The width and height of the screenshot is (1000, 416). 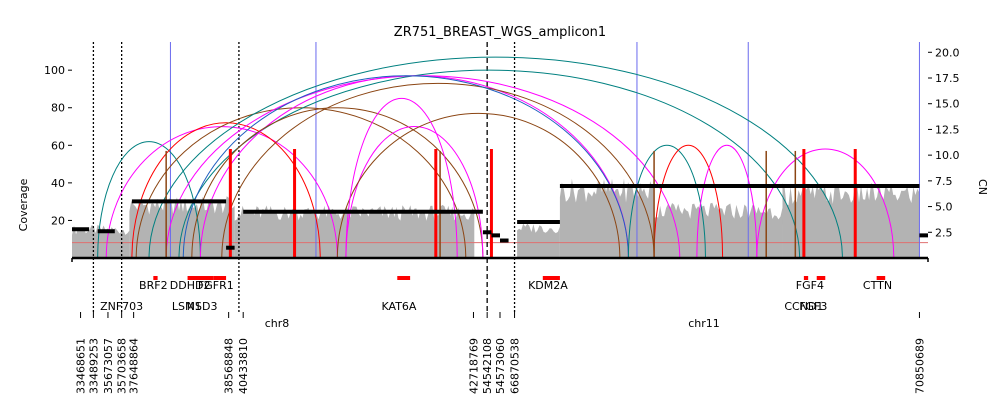 I want to click on cn-tick-label: 12.5, so click(x=947, y=129).